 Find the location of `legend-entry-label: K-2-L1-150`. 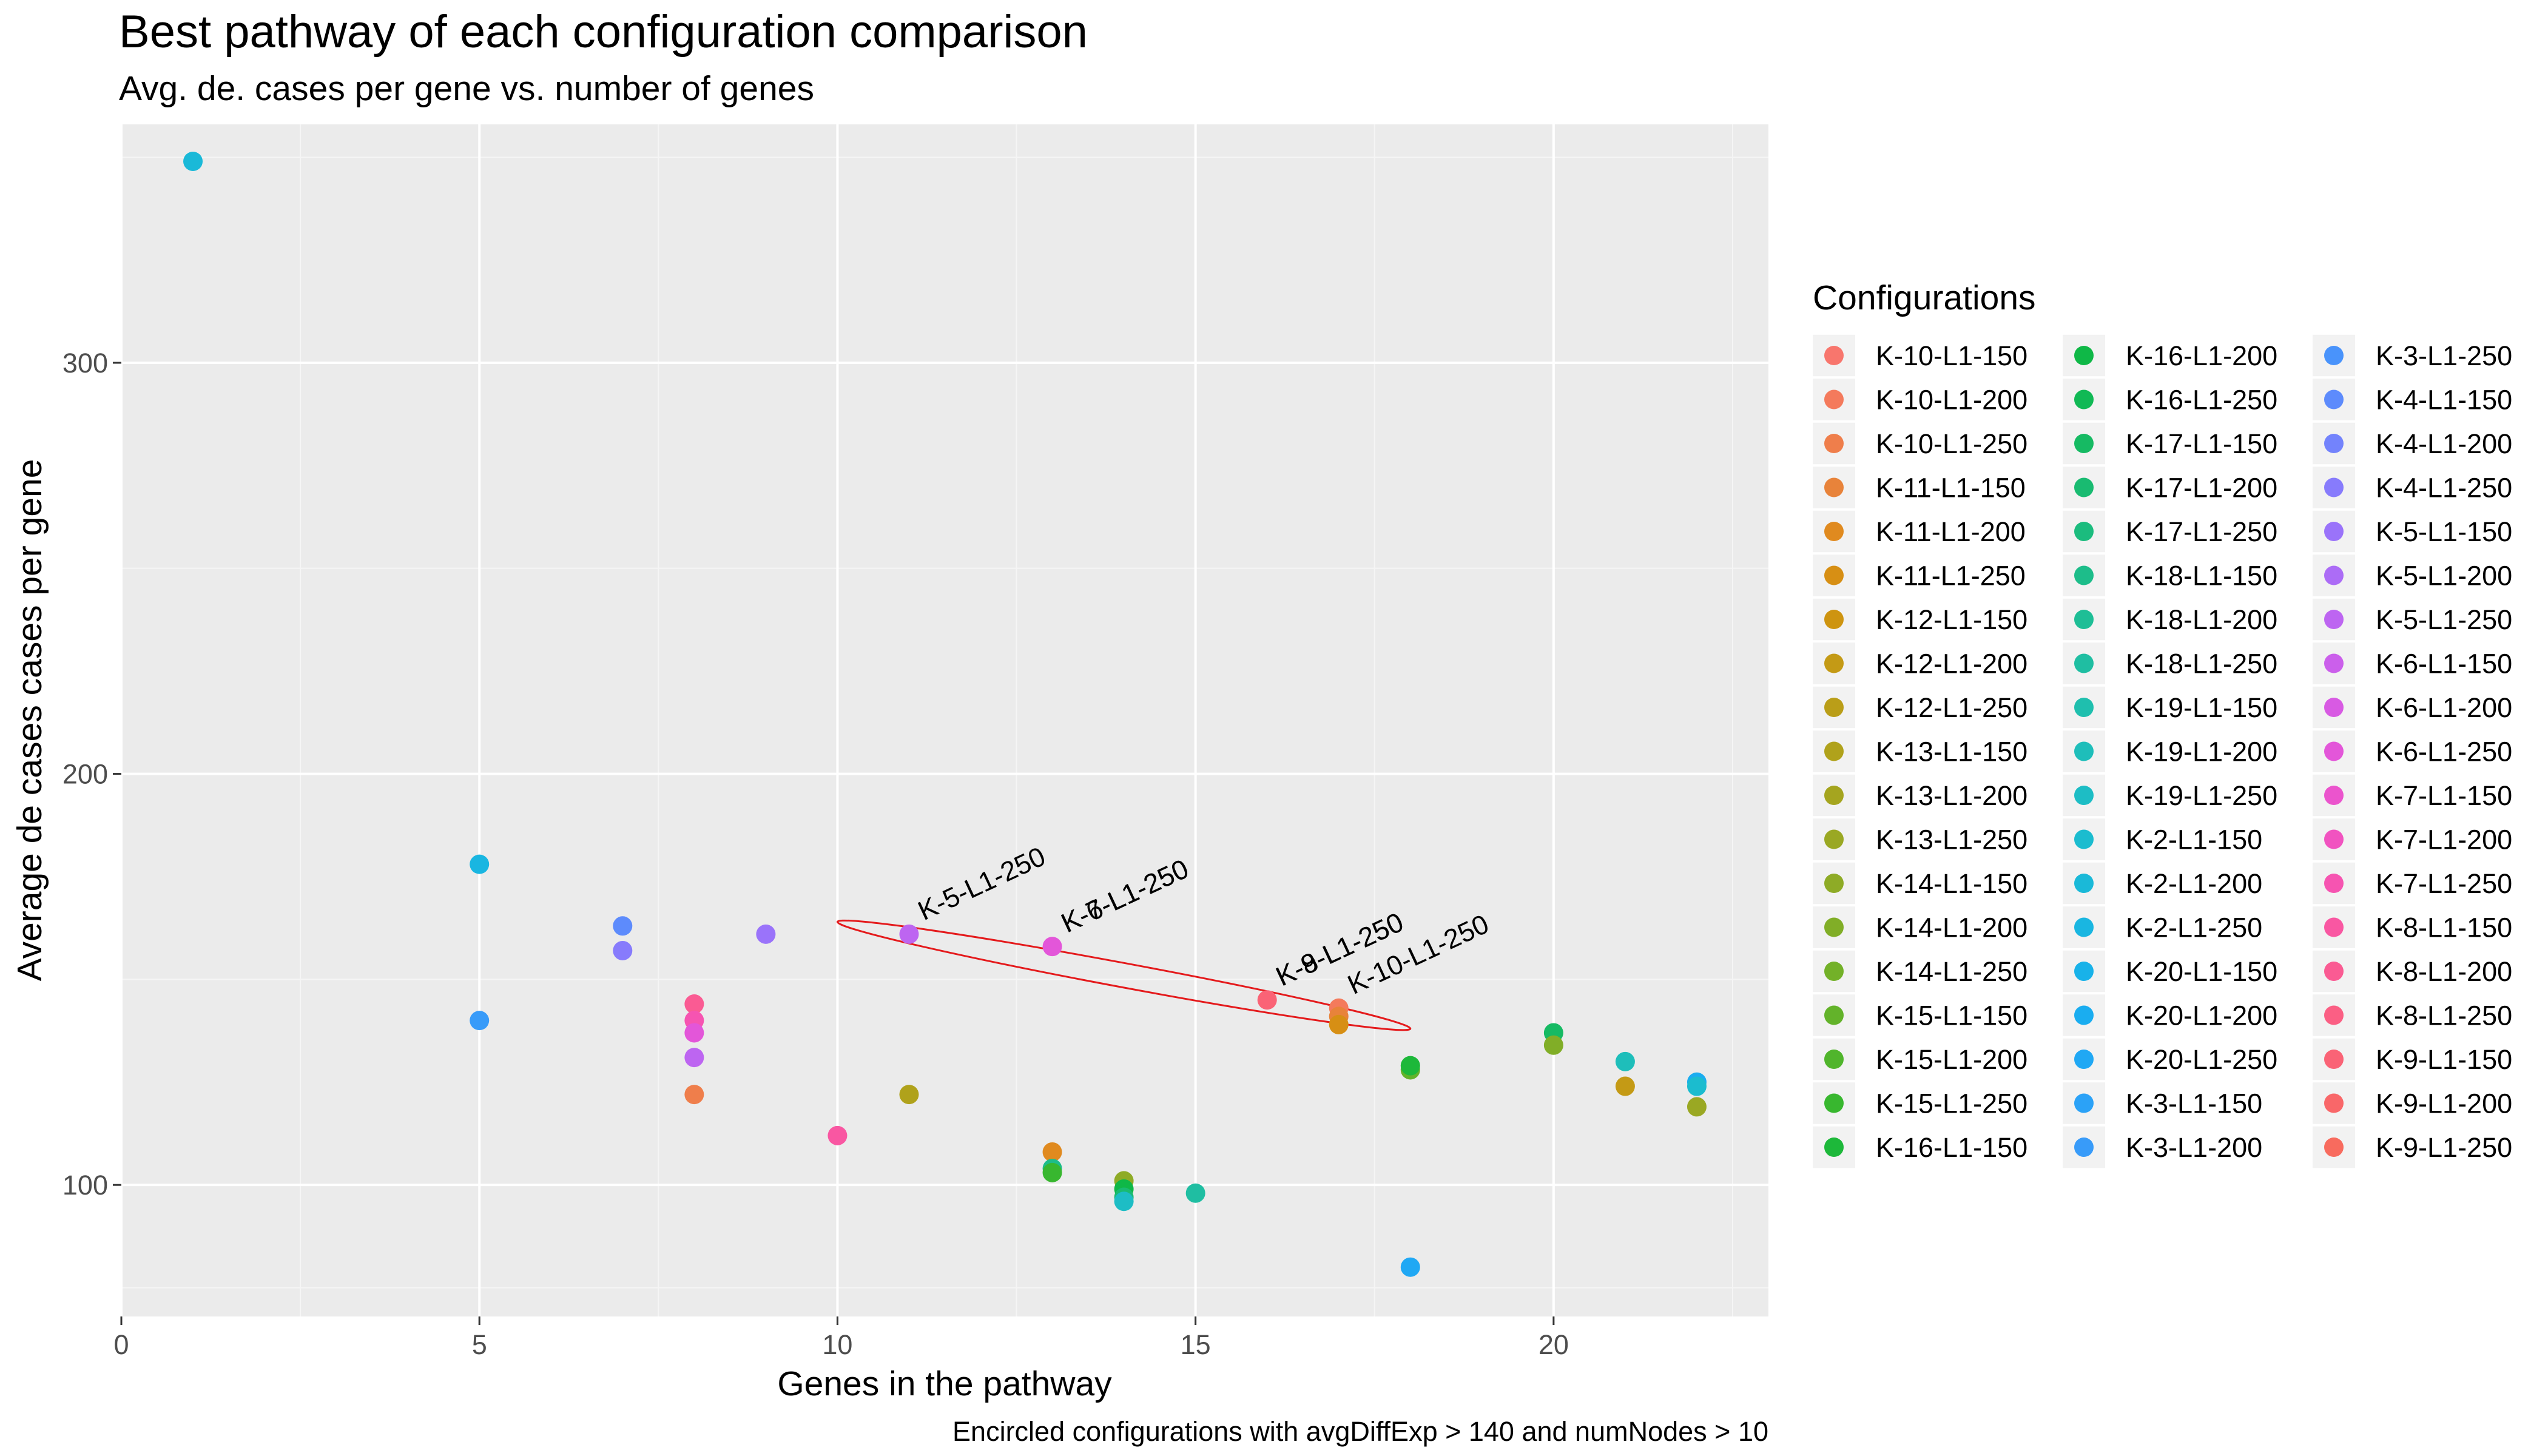

legend-entry-label: K-2-L1-150 is located at coordinates (2194, 839).